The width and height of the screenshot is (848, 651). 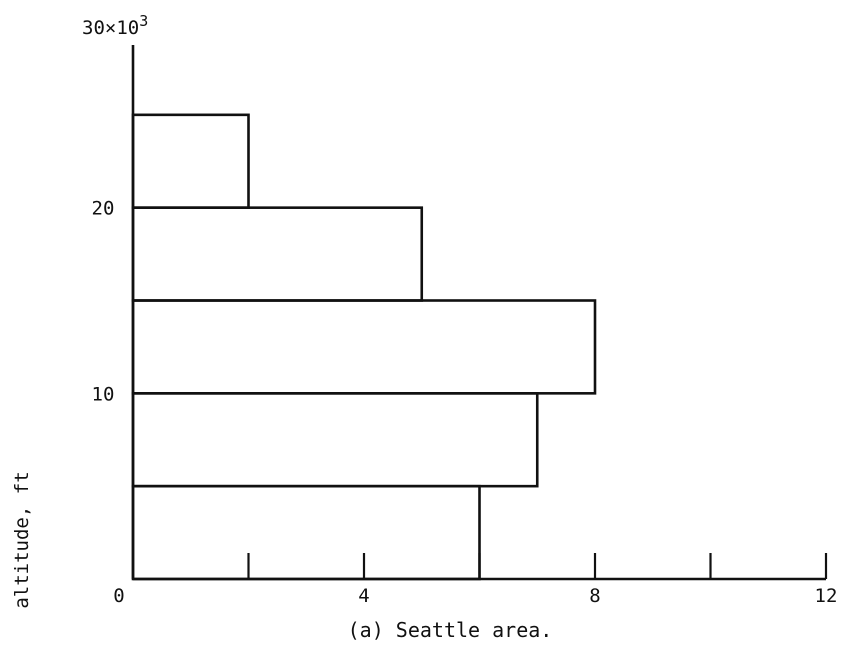 I want to click on y-tick-label-10000: 10, so click(x=103, y=394).